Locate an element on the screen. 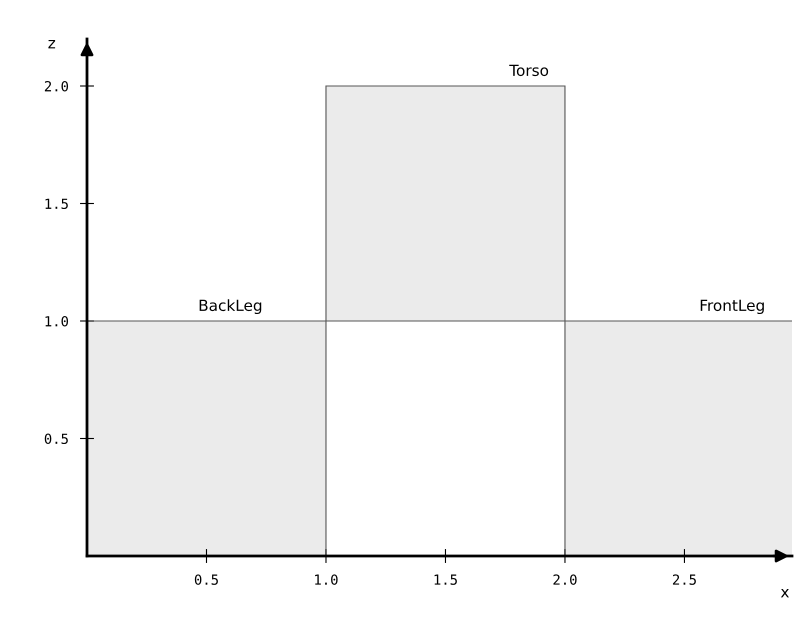 The height and width of the screenshot is (636, 796). x-tick-label: 2.5 is located at coordinates (684, 579).